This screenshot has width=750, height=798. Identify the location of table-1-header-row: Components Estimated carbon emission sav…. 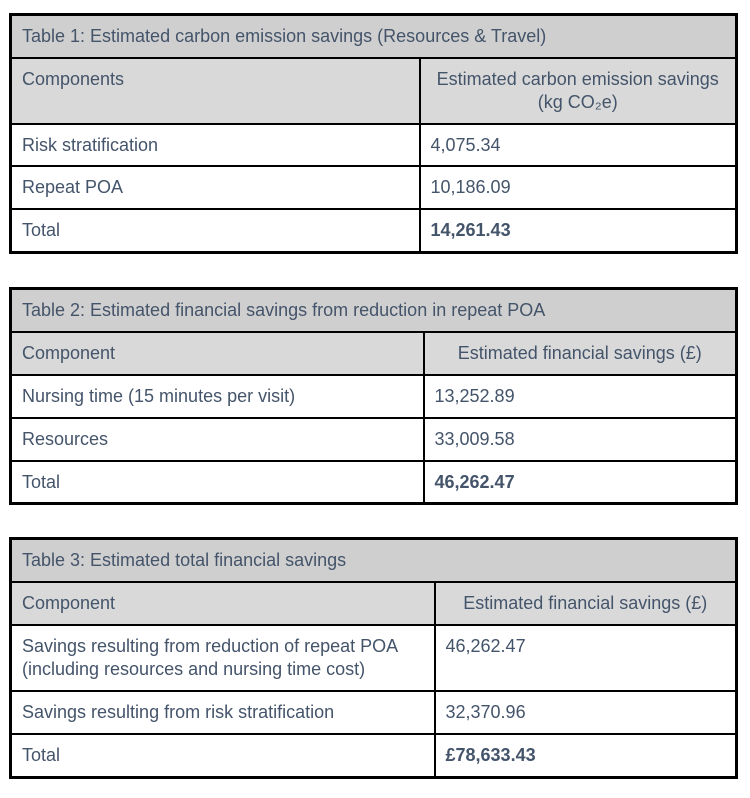
(373, 90).